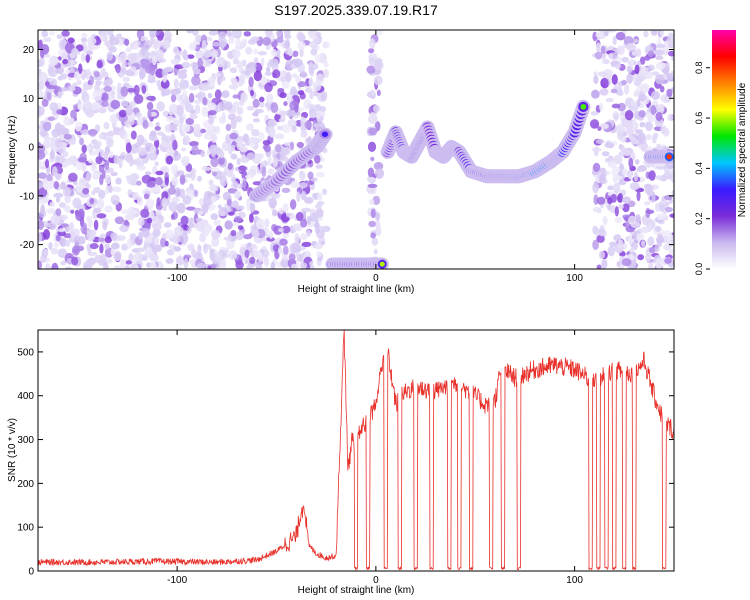 This screenshot has width=750, height=600. I want to click on heatmap-ytick-label: 20, so click(29, 50).